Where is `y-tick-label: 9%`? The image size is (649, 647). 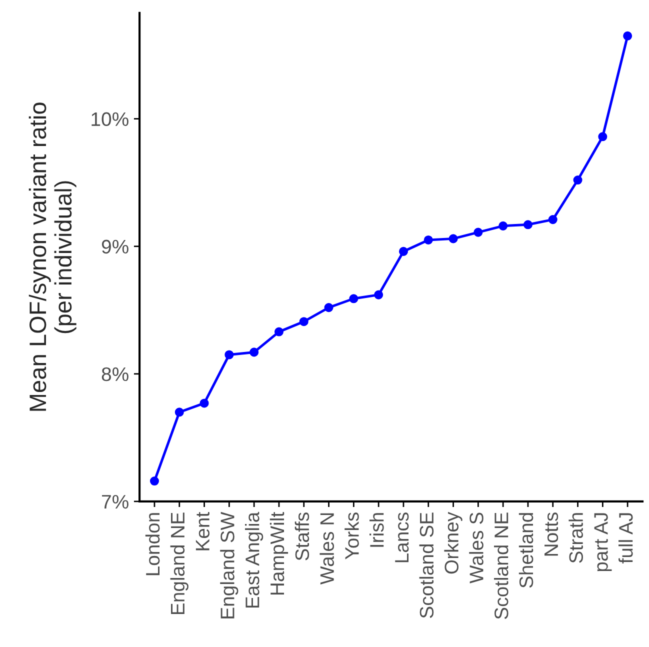
y-tick-label: 9% is located at coordinates (115, 247).